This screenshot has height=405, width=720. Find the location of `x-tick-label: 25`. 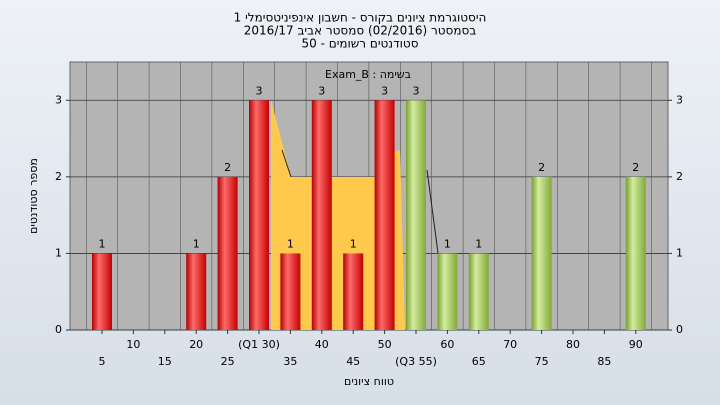

x-tick-label: 25 is located at coordinates (228, 361).